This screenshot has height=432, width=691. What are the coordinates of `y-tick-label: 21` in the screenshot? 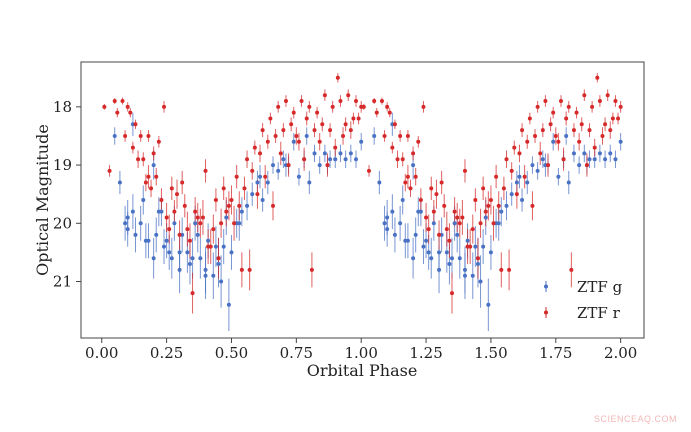 It's located at (62, 282).